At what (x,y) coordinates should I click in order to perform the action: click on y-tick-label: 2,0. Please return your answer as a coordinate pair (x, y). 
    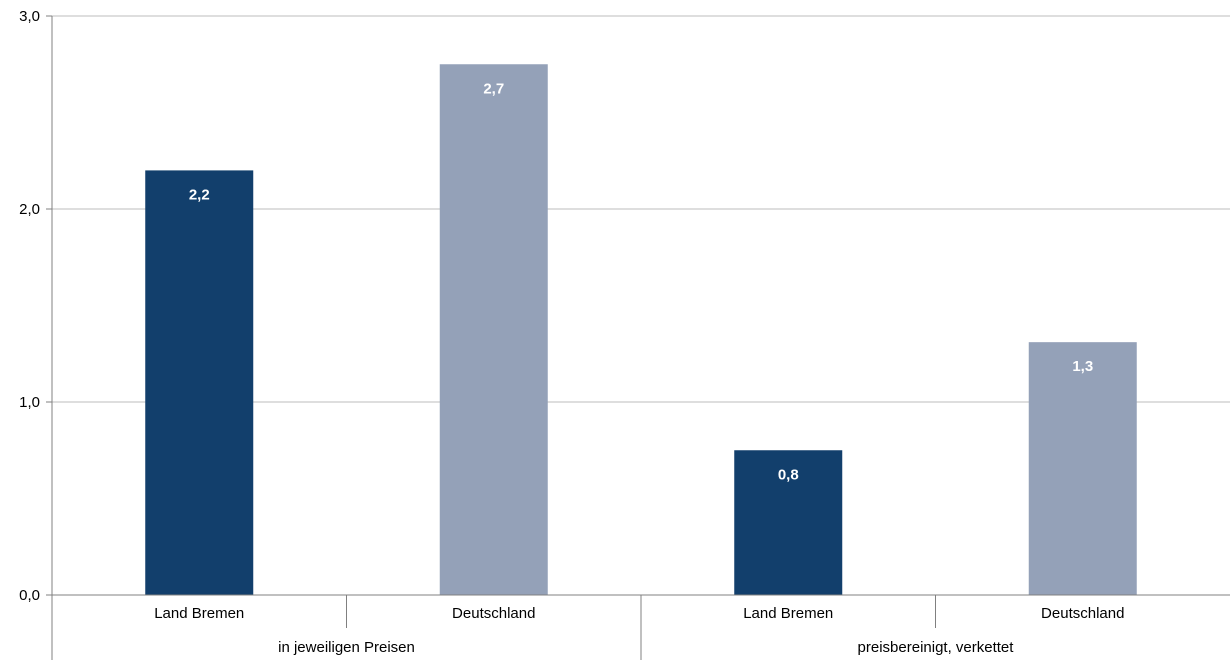
    Looking at the image, I should click on (29, 209).